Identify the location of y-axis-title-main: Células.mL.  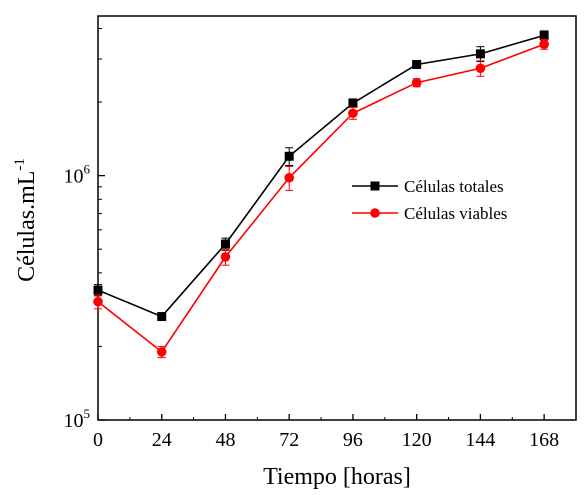
(27, 226).